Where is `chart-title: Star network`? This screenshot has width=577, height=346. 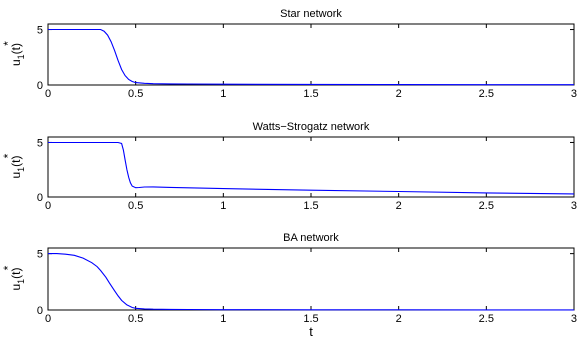 chart-title: Star network is located at coordinates (311, 14).